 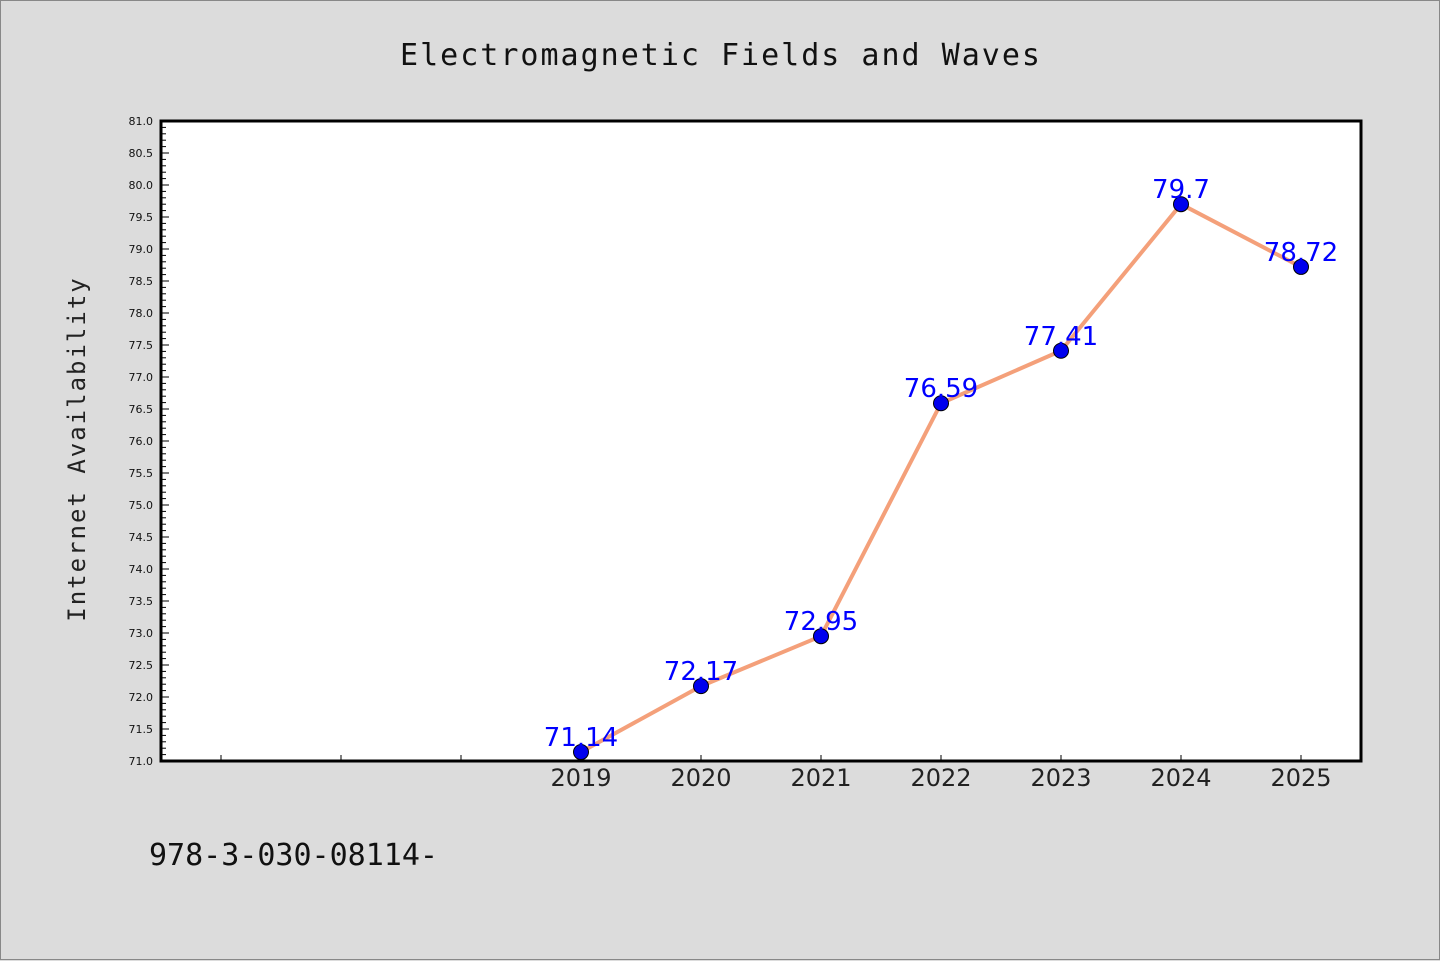 I want to click on x-tick-label: 2021, so click(x=820, y=778).